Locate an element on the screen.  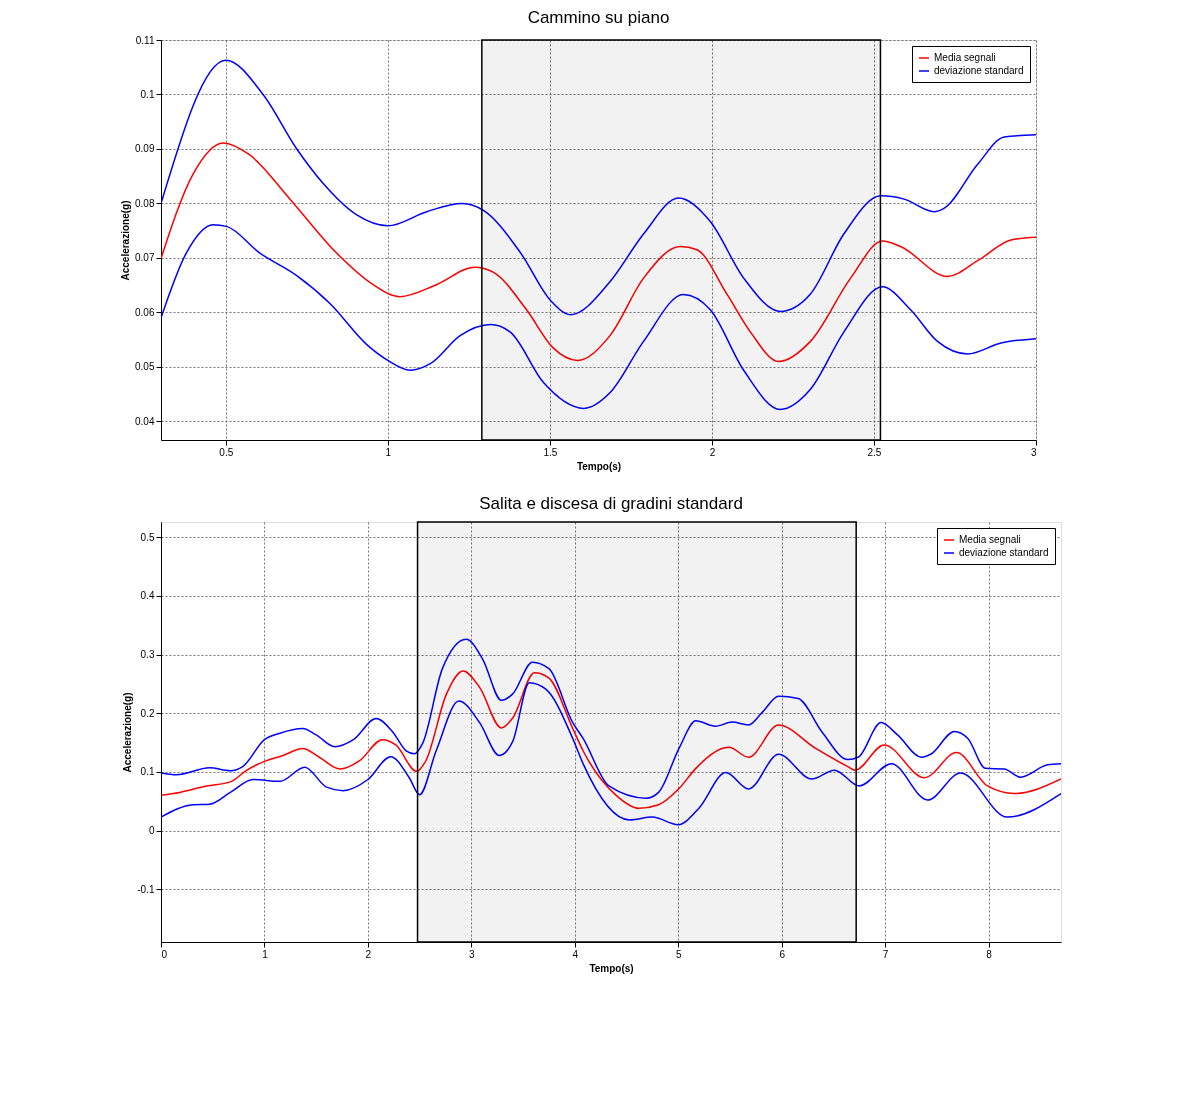
y-tick-label: 0 is located at coordinates (151, 831).